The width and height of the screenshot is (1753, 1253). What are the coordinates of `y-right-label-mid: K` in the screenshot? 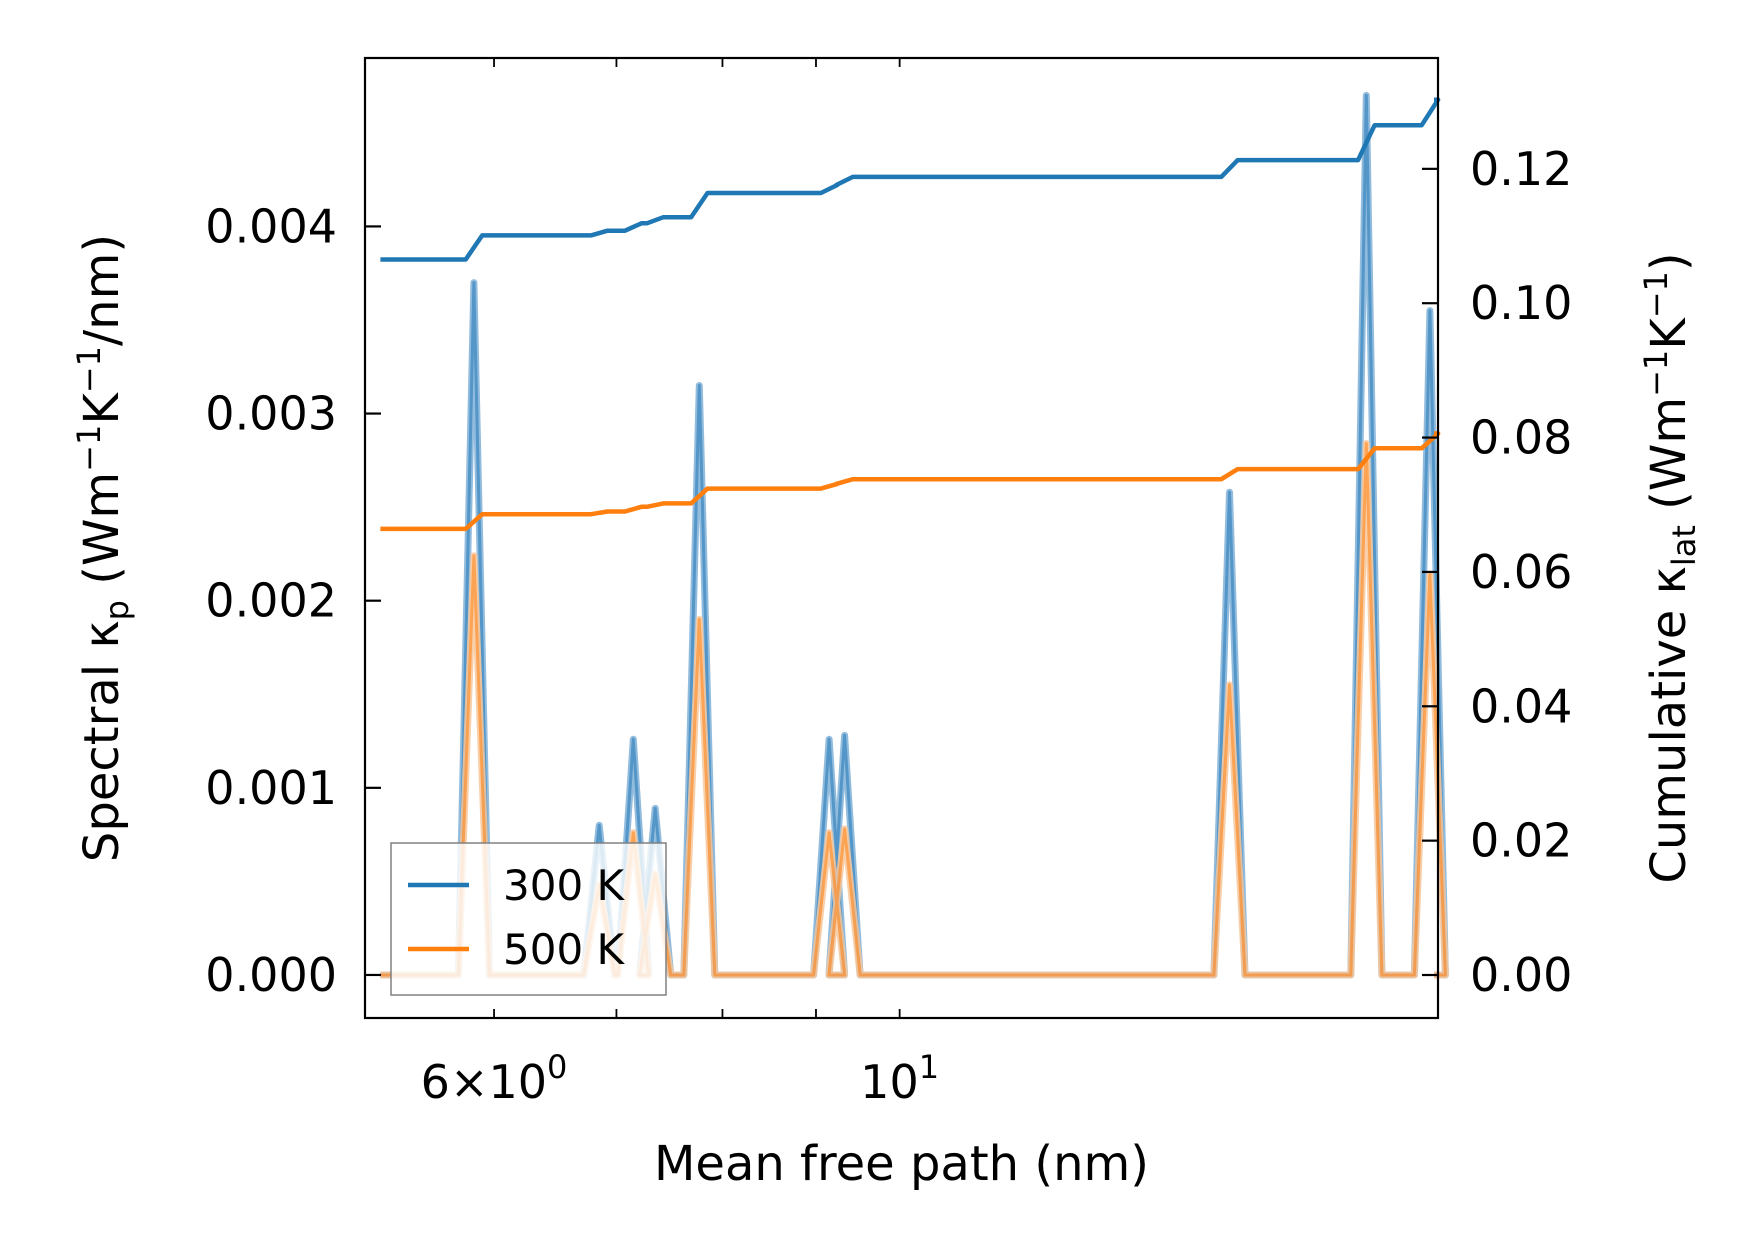 It's located at (1669, 333).